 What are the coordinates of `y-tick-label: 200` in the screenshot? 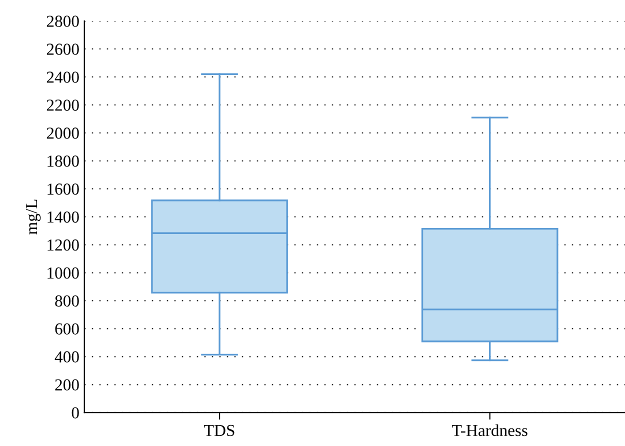 It's located at (67, 385).